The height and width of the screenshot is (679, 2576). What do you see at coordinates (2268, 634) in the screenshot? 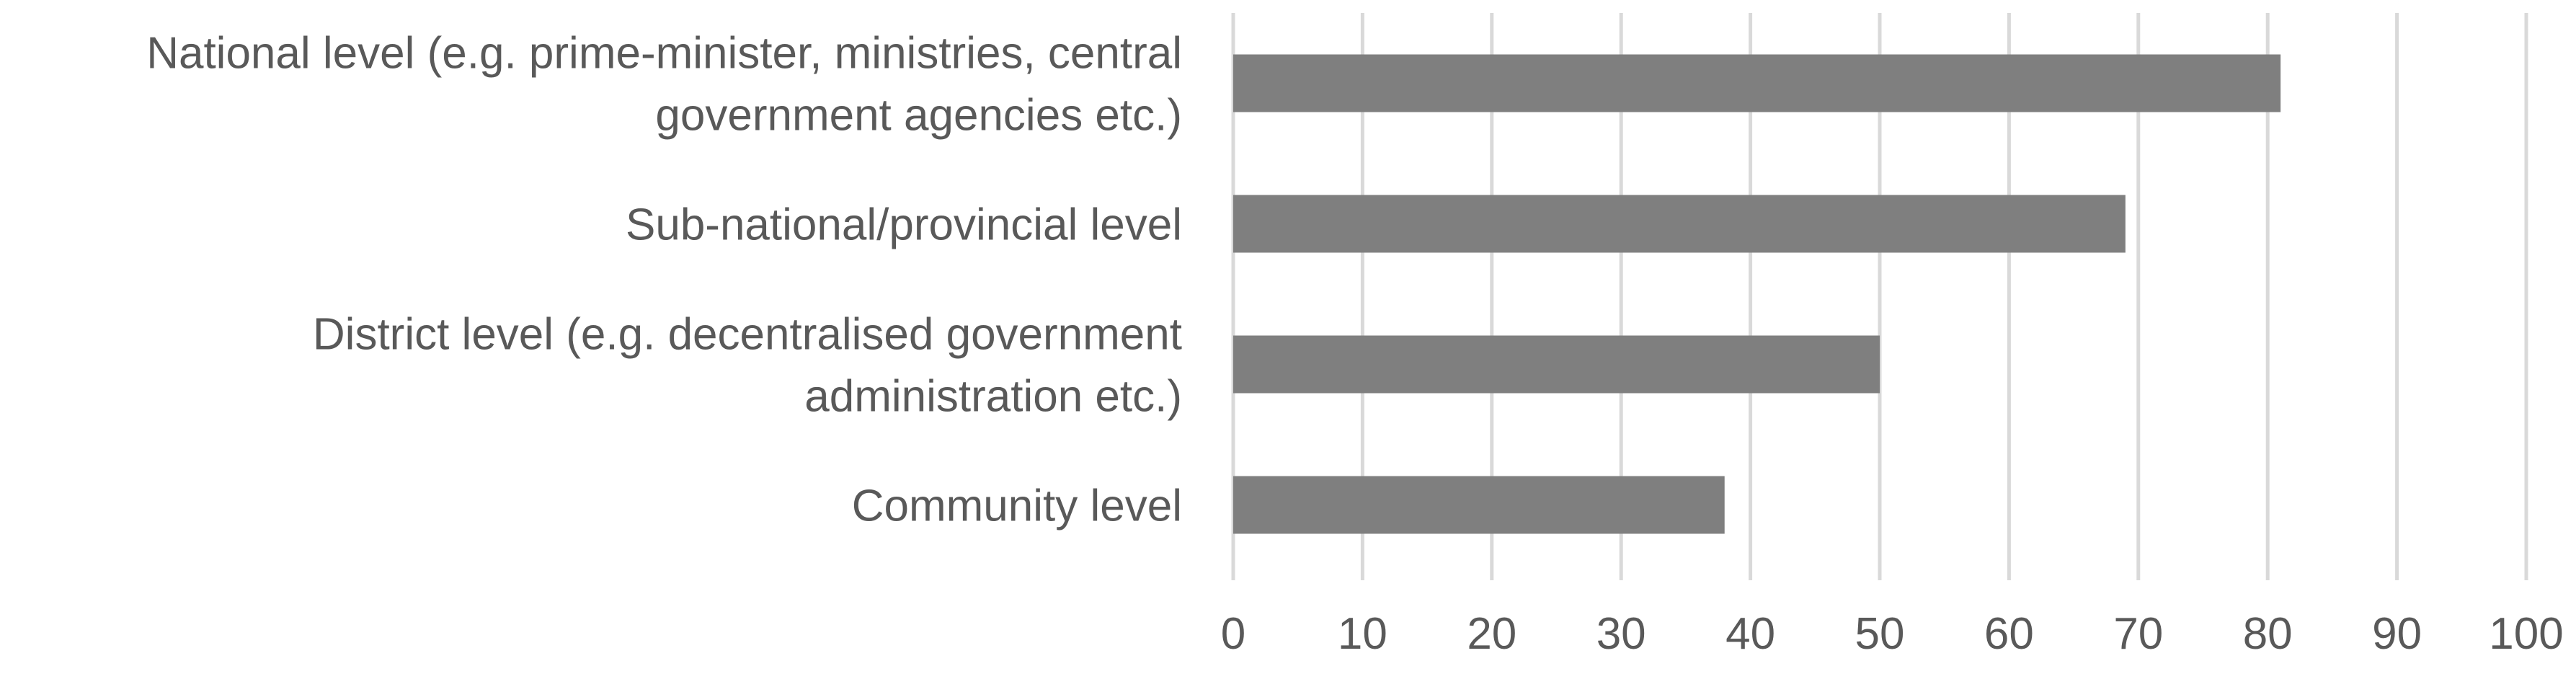
I see `x-tick-label: 80` at bounding box center [2268, 634].